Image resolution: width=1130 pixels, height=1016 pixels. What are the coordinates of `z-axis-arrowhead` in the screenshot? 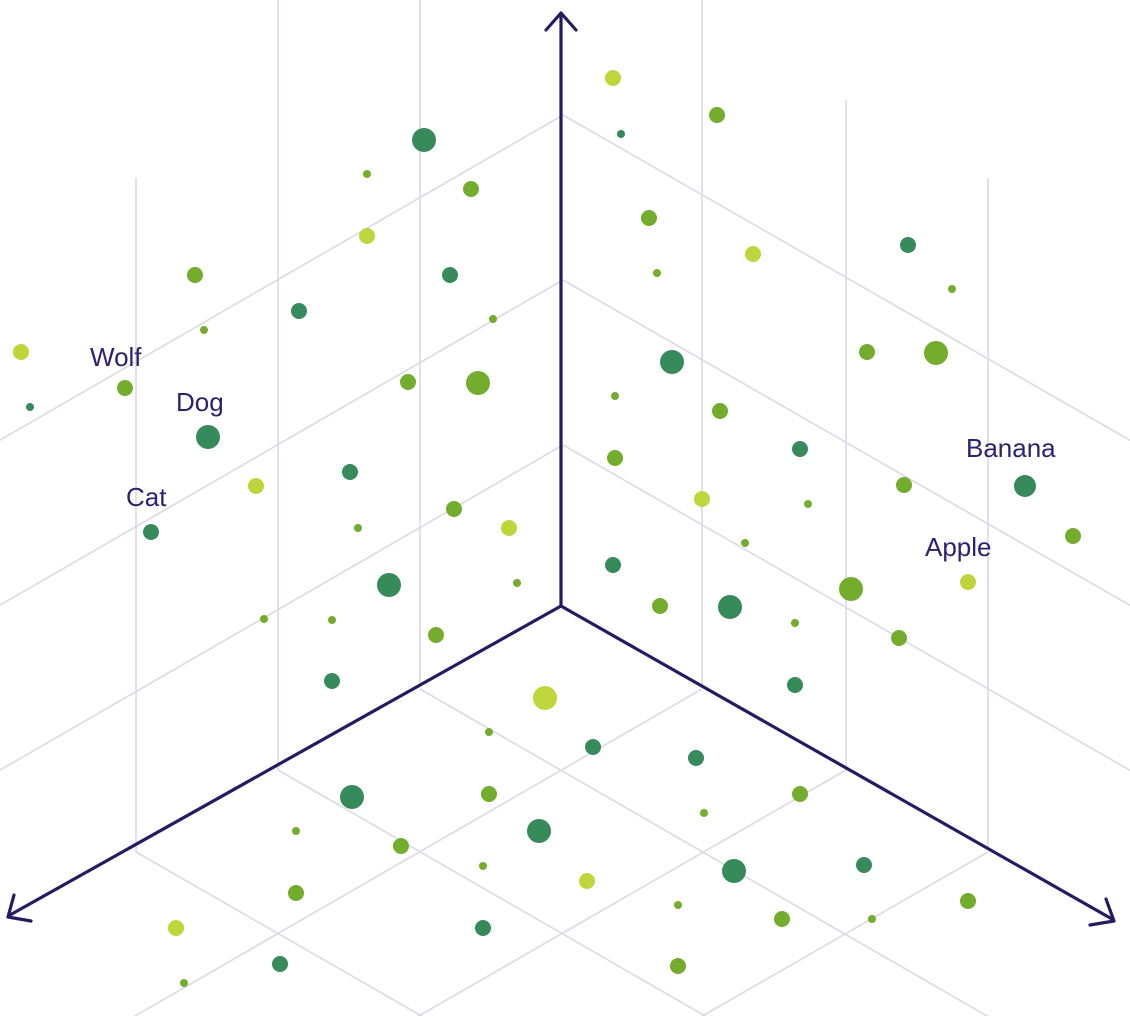 It's located at (561, 21).